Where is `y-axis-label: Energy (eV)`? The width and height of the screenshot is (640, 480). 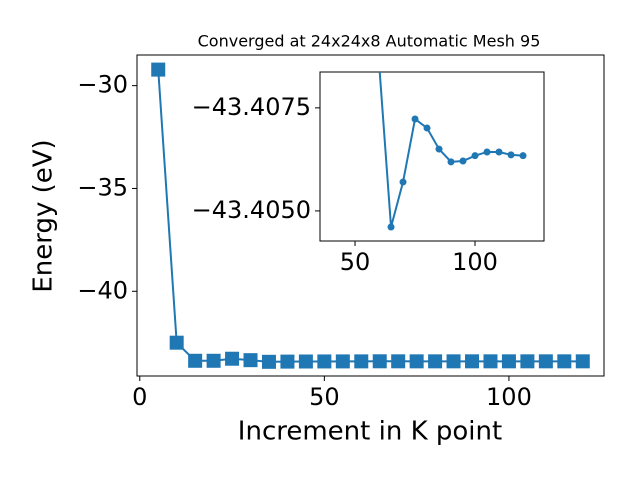 y-axis-label: Energy (eV) is located at coordinates (44, 215).